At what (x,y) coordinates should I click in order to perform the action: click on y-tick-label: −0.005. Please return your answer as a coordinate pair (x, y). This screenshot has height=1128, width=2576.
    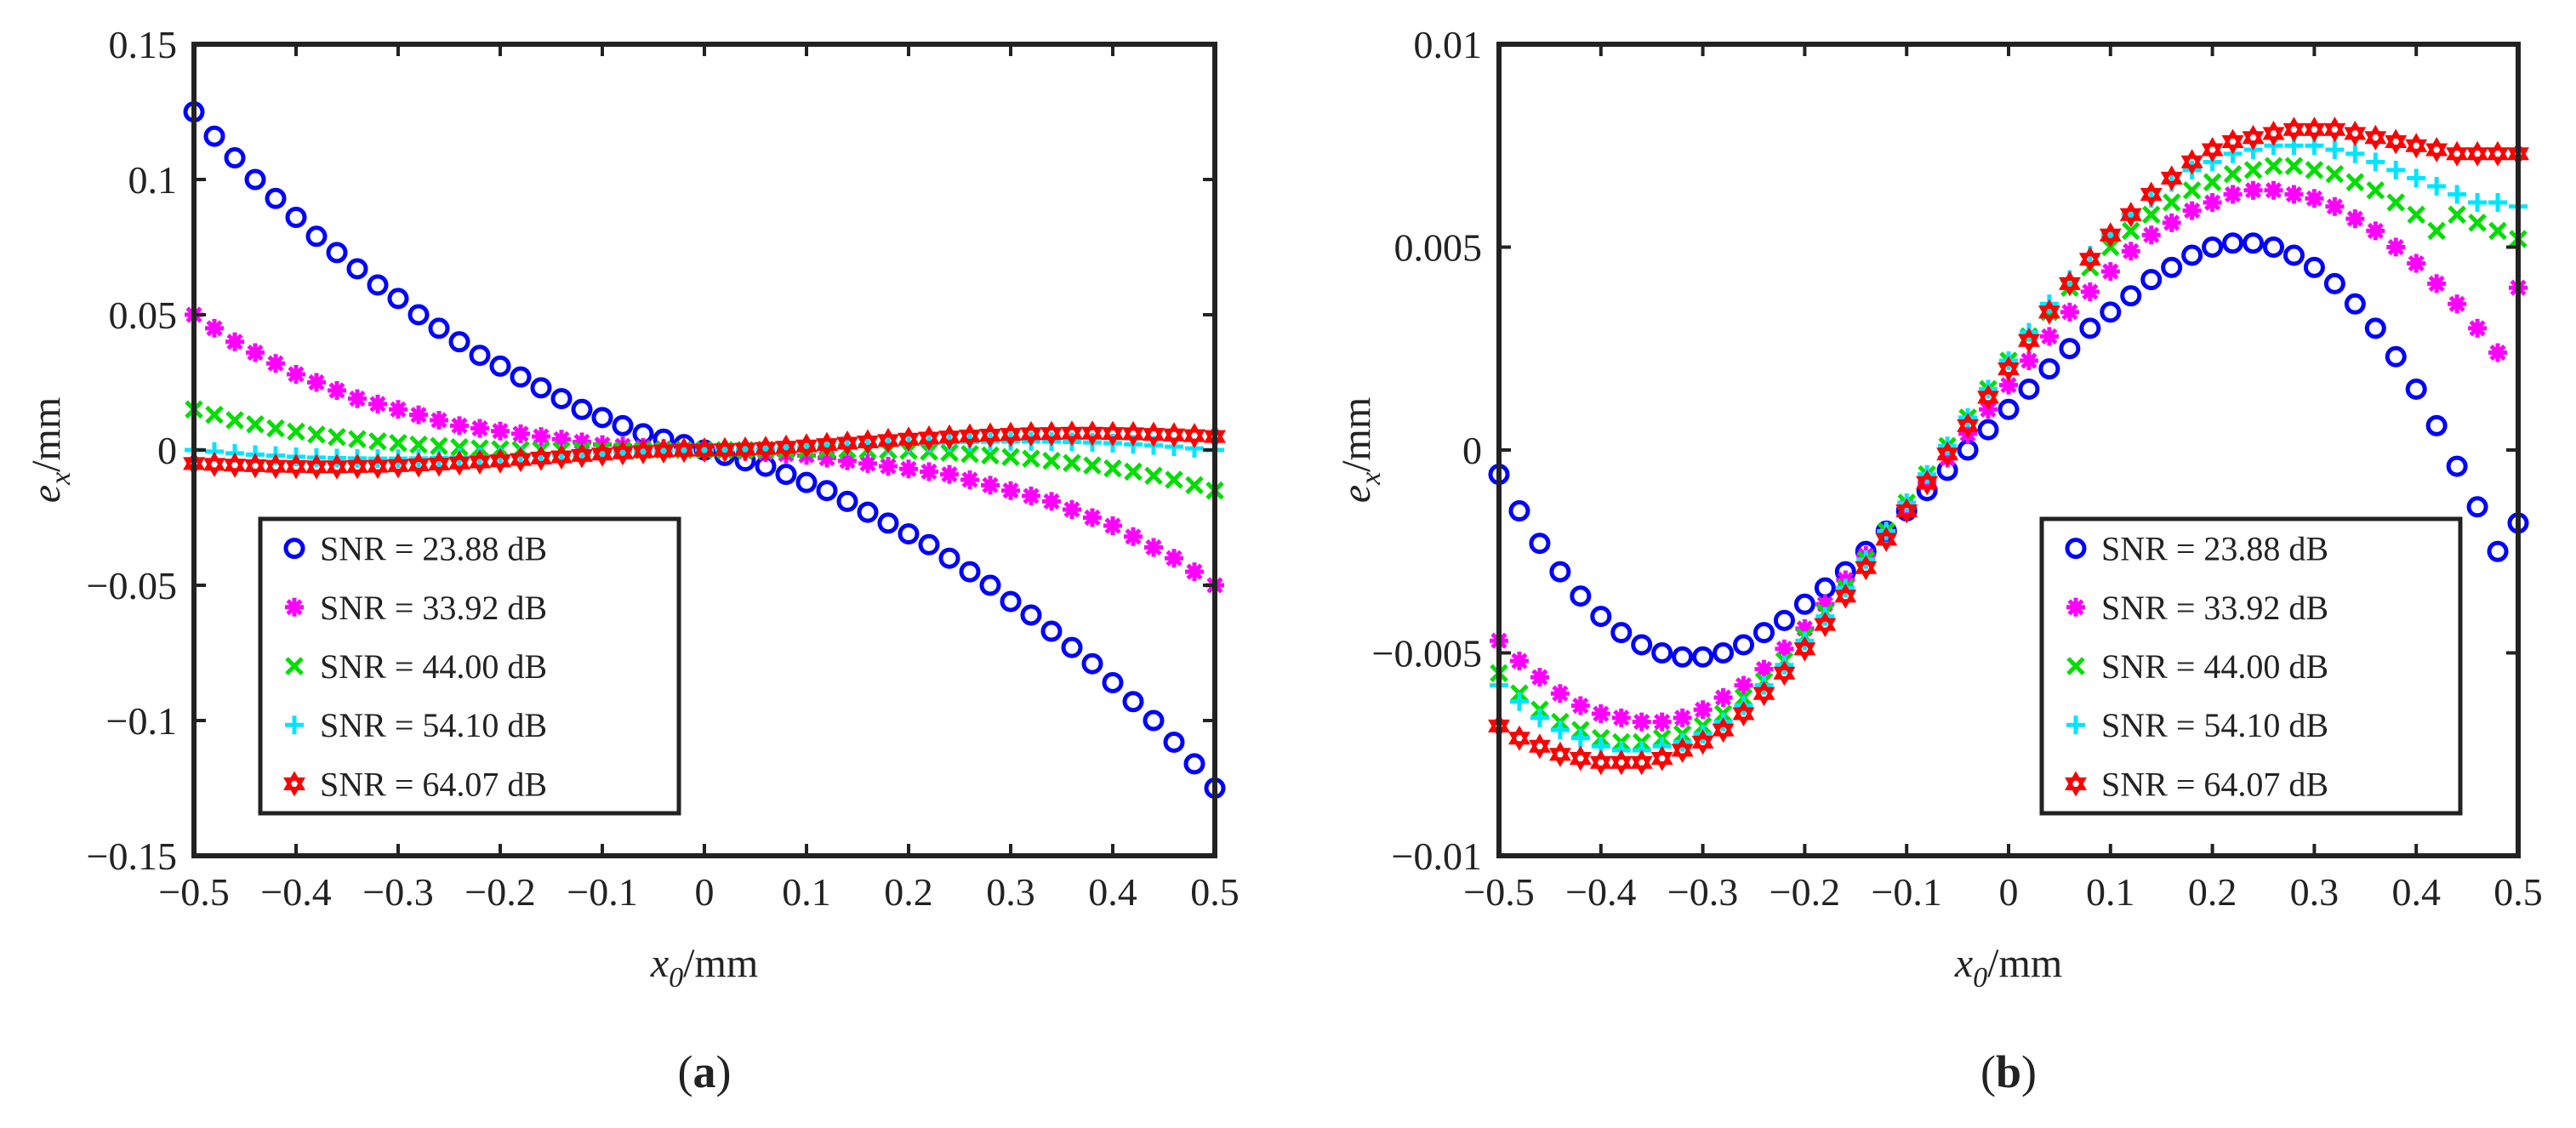
    Looking at the image, I should click on (1427, 653).